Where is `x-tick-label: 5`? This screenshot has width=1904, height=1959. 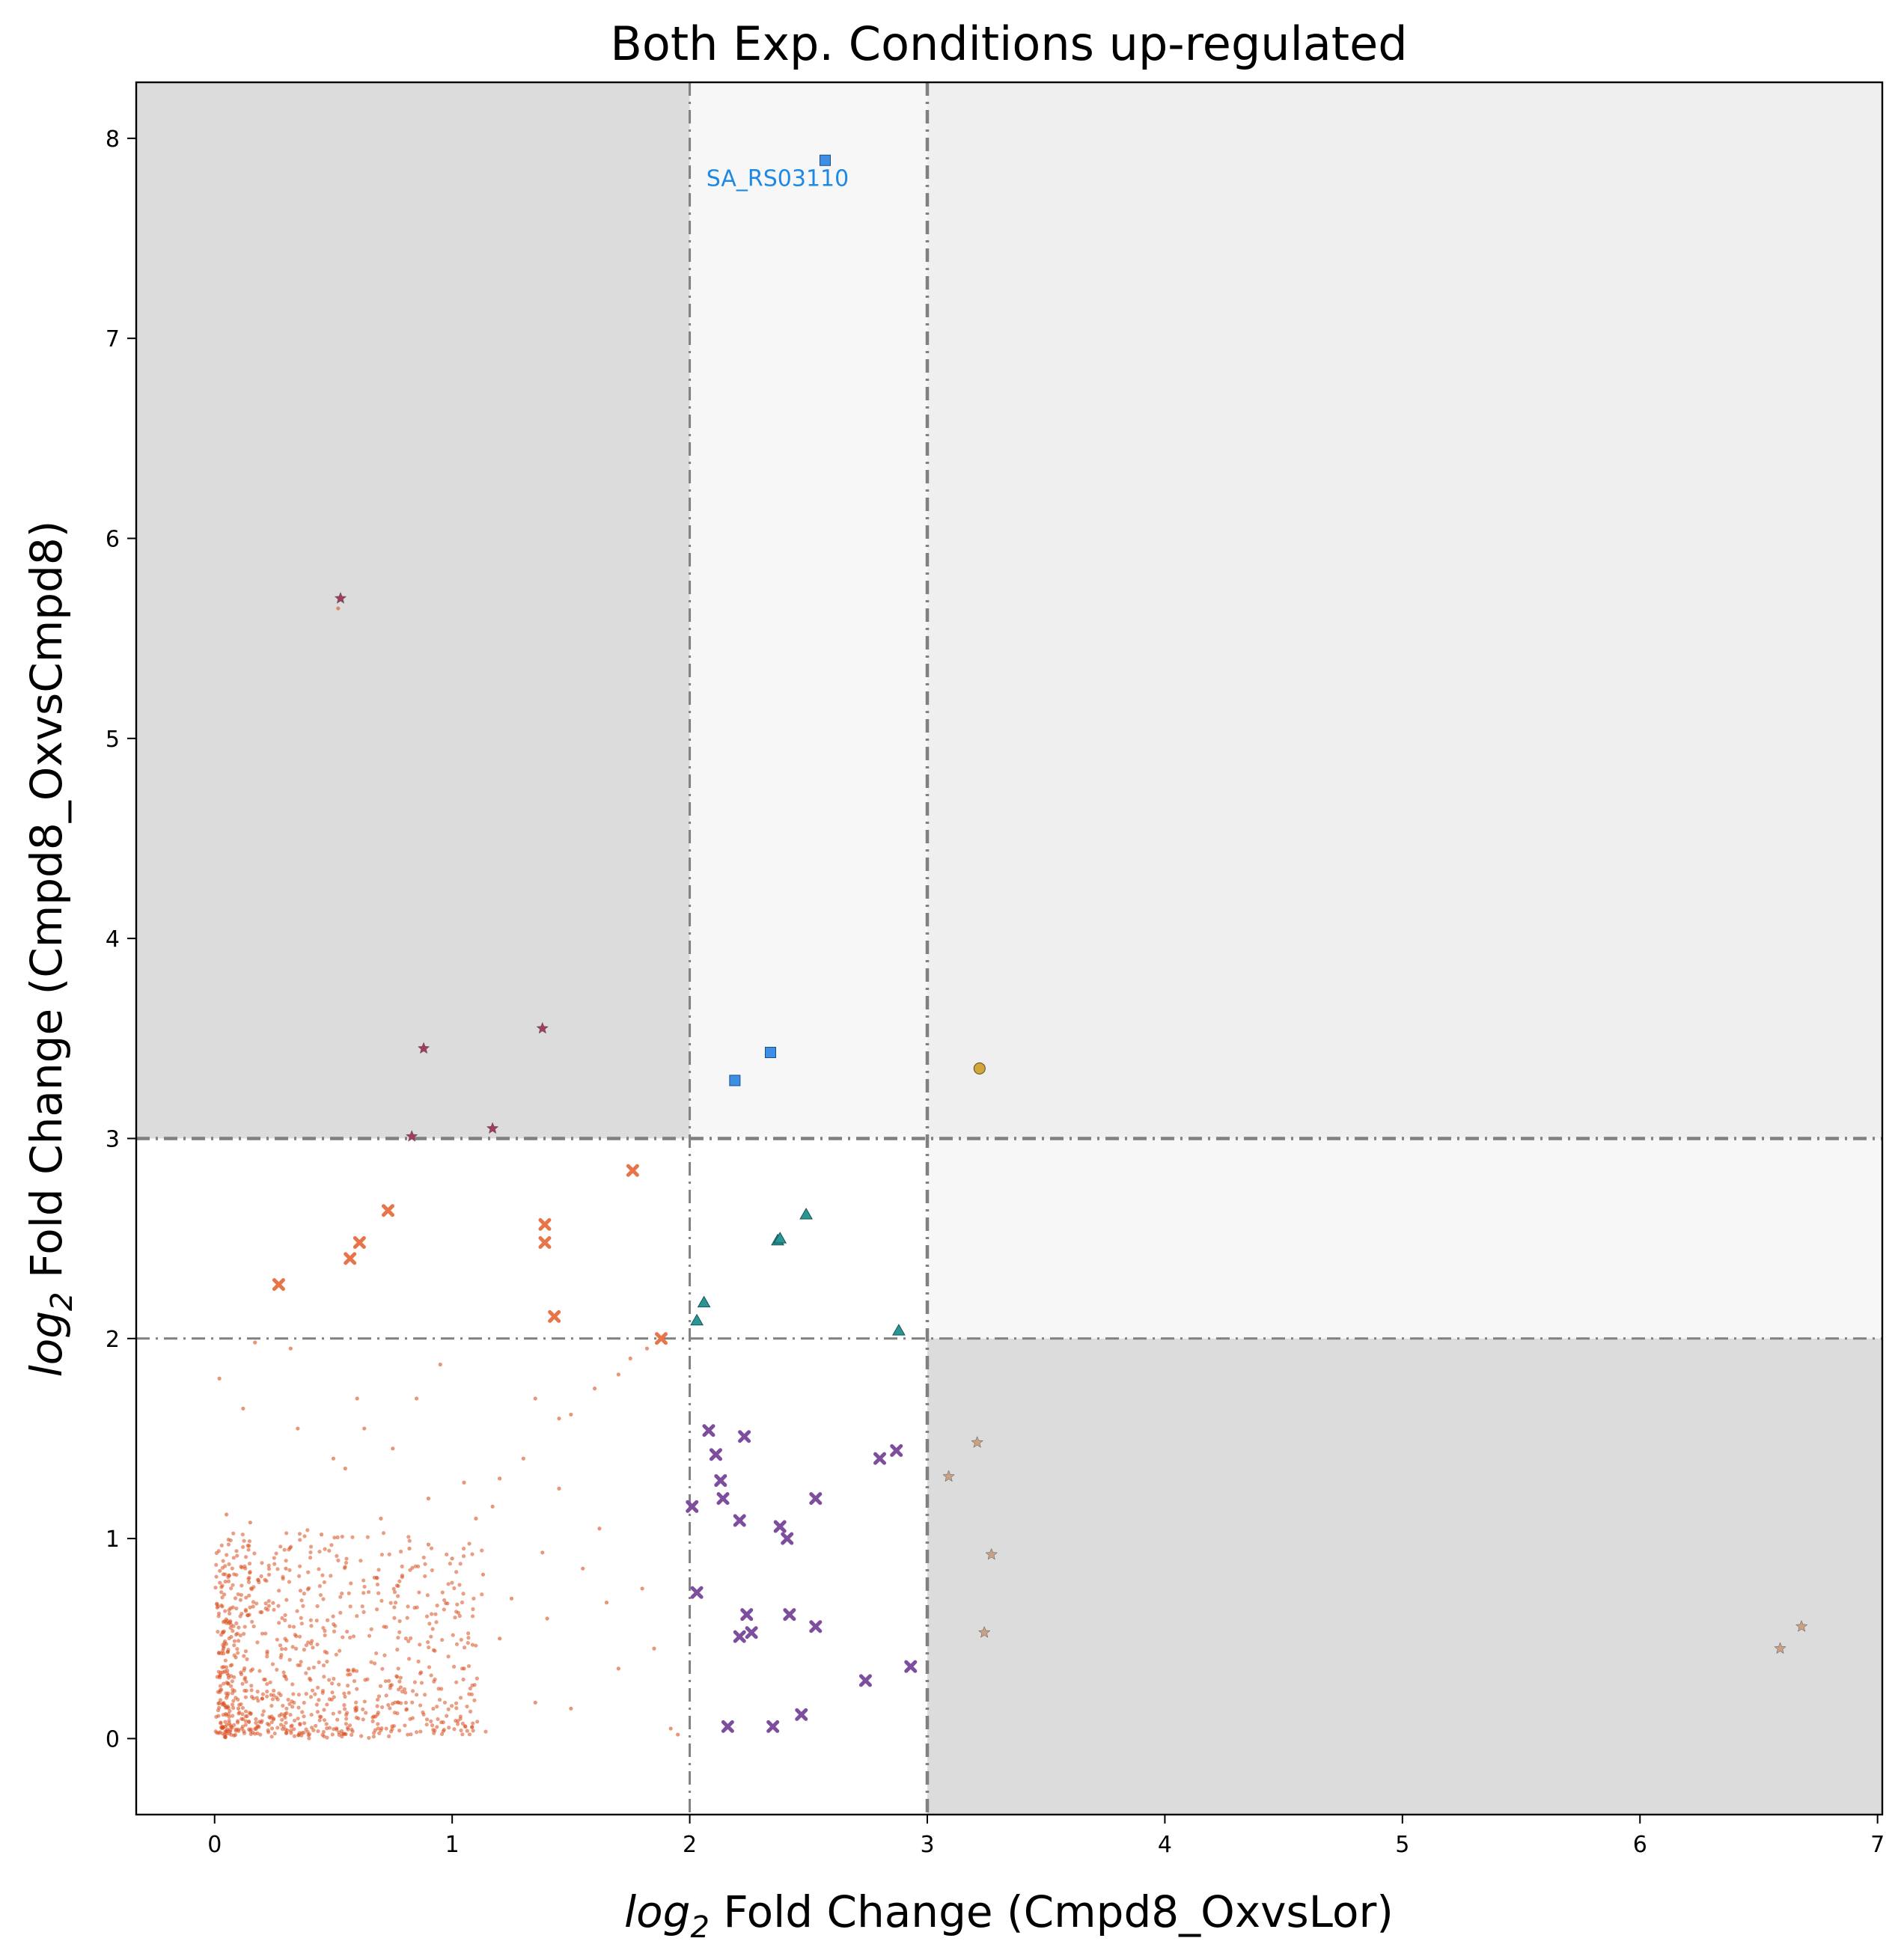
x-tick-label: 5 is located at coordinates (1402, 1845).